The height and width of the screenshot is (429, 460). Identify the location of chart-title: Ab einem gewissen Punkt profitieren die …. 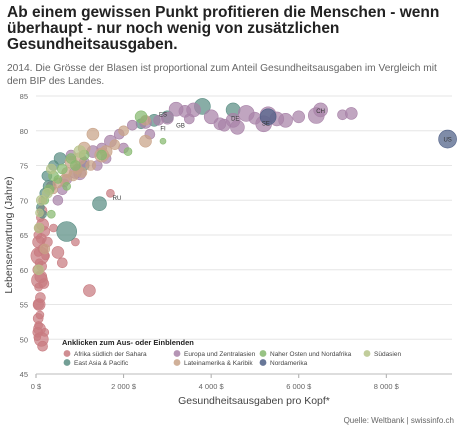
(223, 28).